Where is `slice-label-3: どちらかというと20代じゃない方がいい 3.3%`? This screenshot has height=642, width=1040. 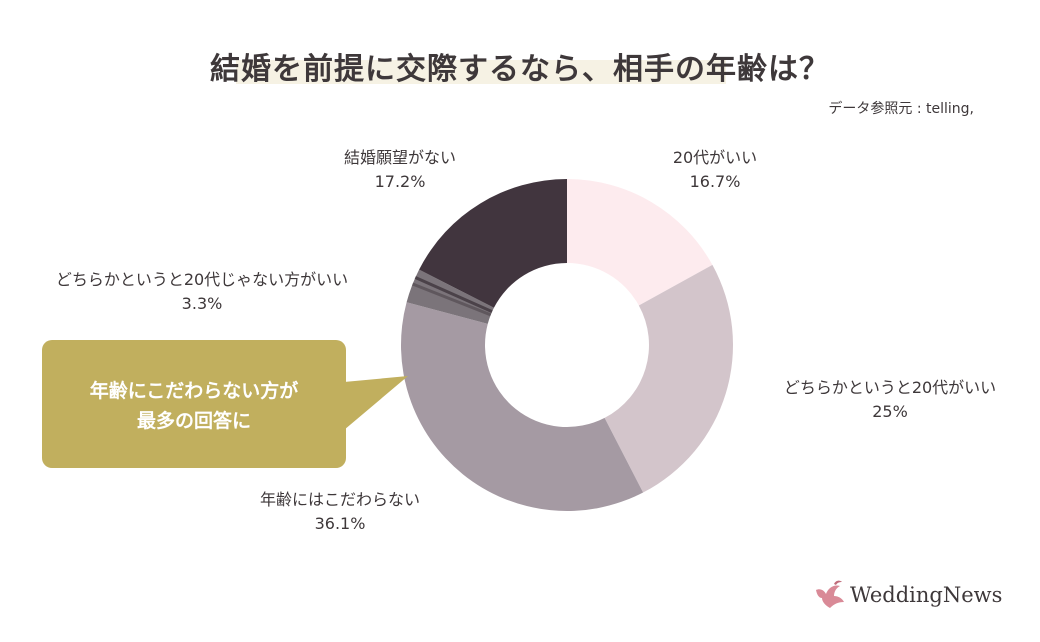
slice-label-3: どちらかというと20代じゃない方がいい 3.3% is located at coordinates (202, 292).